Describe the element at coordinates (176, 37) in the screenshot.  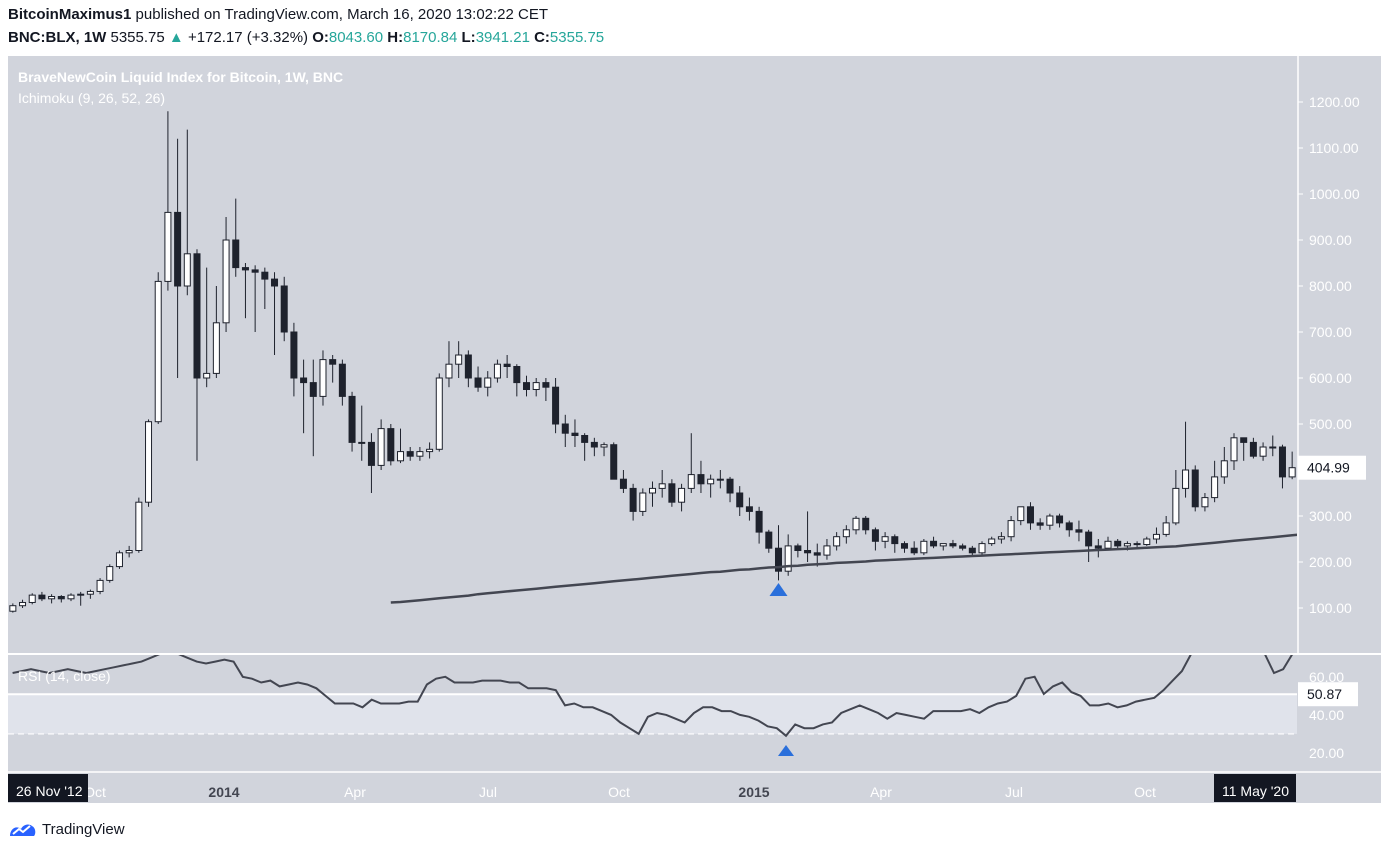
I see `up-arrow-icon: ▲` at that location.